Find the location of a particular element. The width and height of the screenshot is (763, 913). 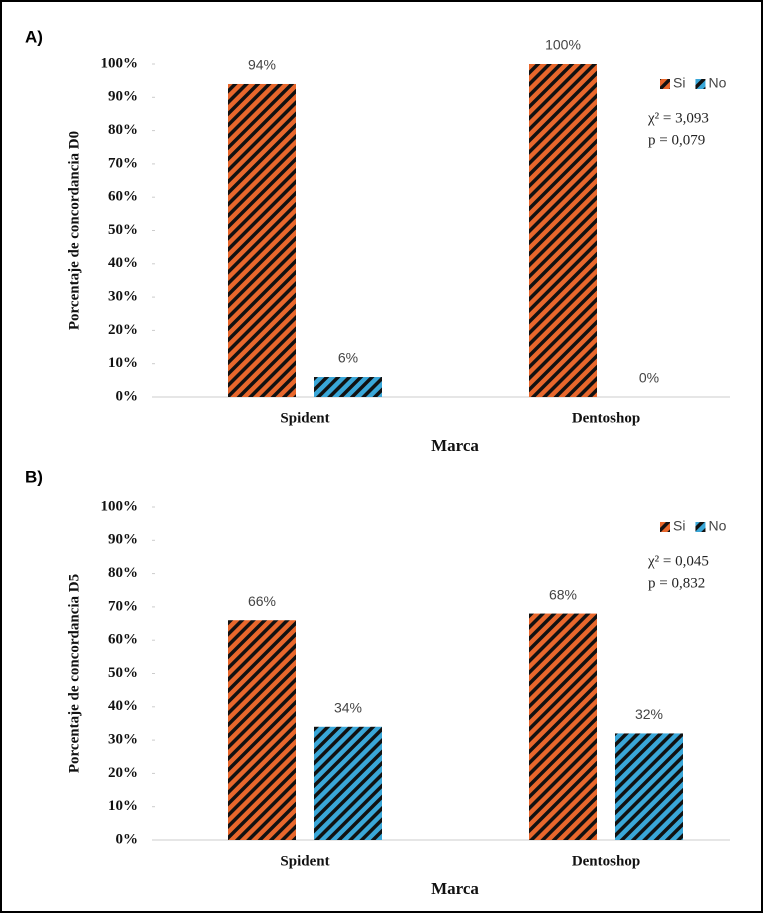

y-axis-label: Porcentaje de concordancia D5 is located at coordinates (74, 673).